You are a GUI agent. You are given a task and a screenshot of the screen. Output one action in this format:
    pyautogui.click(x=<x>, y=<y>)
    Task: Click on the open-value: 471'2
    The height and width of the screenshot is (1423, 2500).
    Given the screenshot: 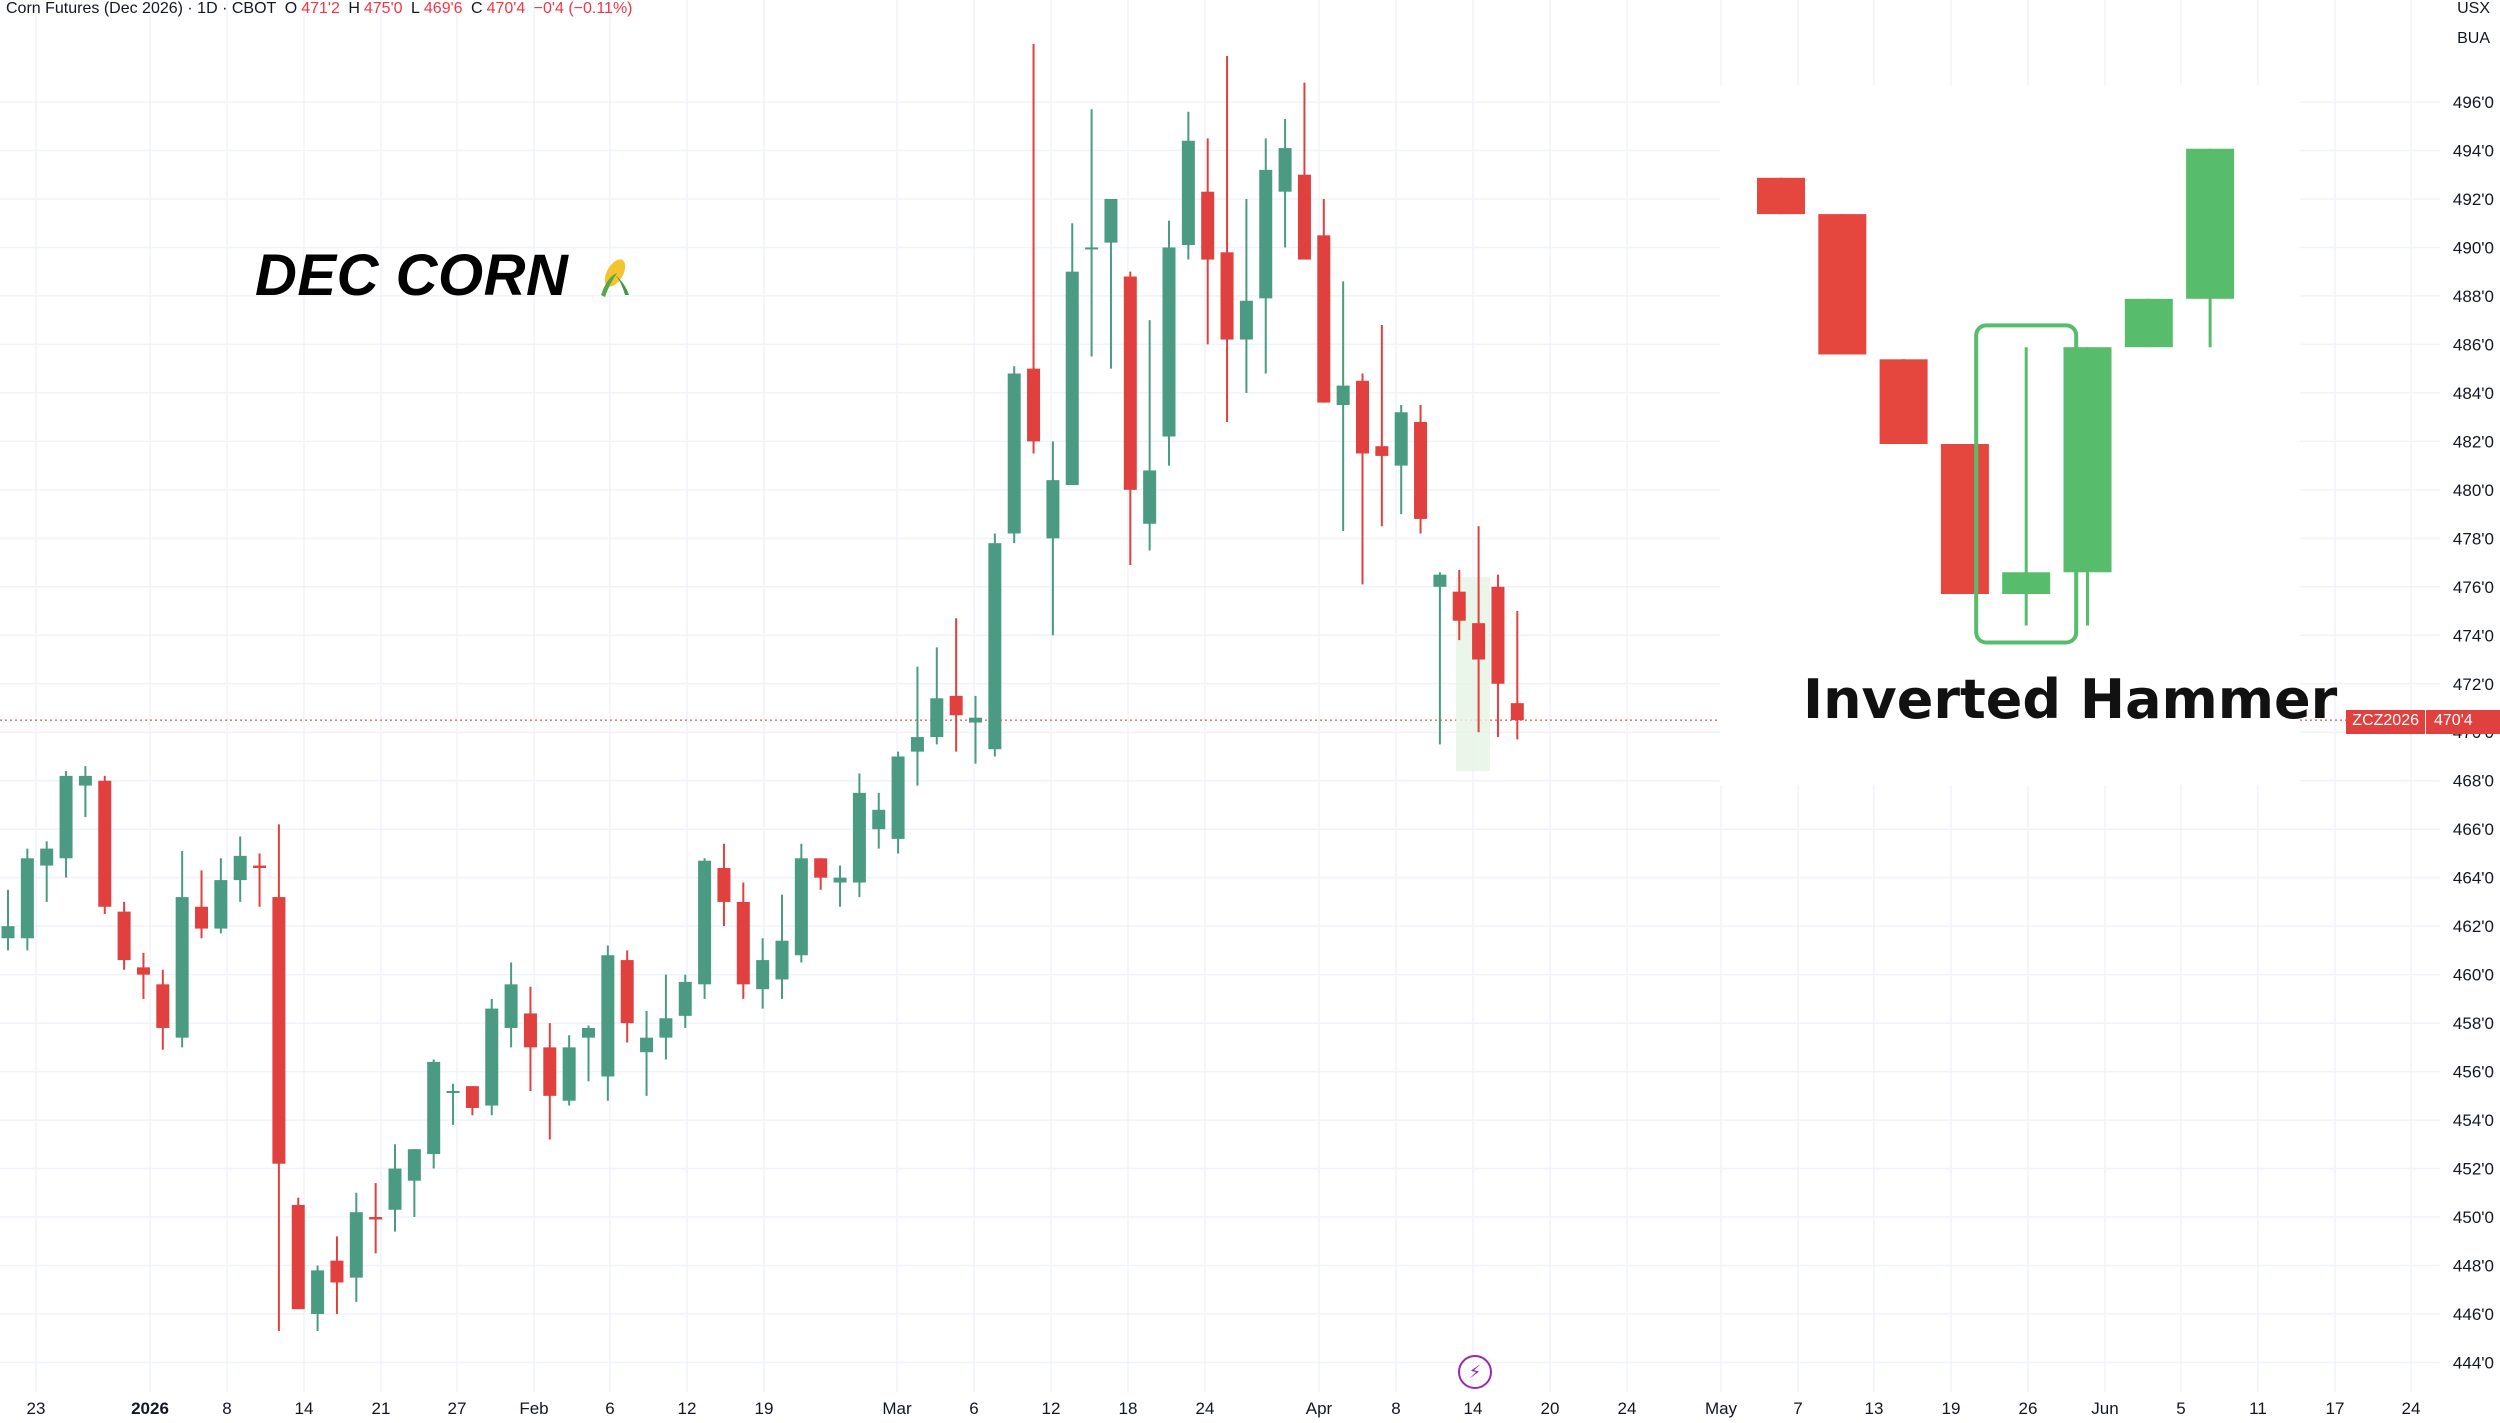 What is the action you would take?
    pyautogui.click(x=320, y=8)
    